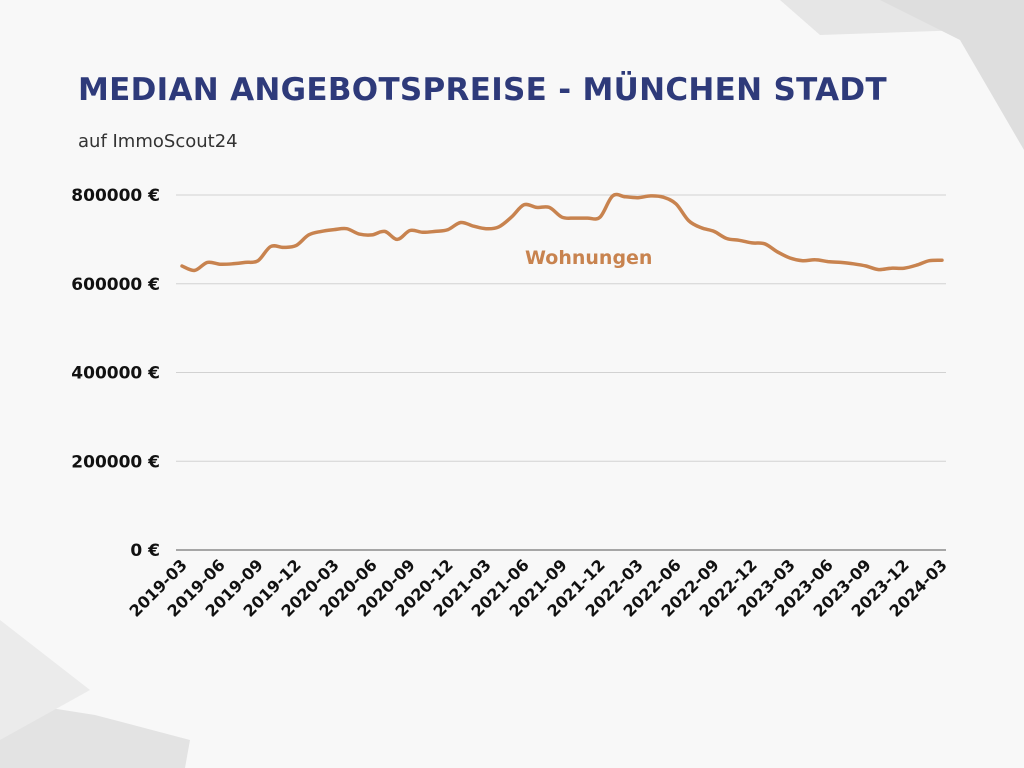 The image size is (1024, 768). I want to click on plot-area: Wohnungen, so click(562, 232).